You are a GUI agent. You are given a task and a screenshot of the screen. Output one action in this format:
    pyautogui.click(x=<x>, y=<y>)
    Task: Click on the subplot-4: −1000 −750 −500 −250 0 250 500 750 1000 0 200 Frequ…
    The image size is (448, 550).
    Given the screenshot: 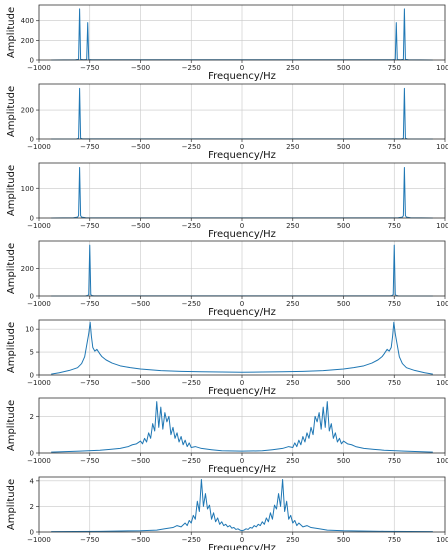 What is the action you would take?
    pyautogui.click(x=227, y=279)
    